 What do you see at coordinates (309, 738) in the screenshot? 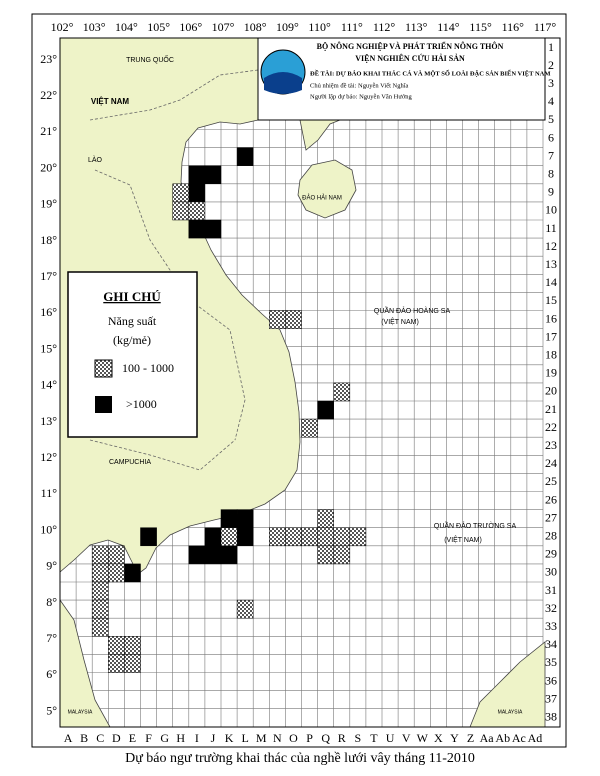
I see `column-label: P` at bounding box center [309, 738].